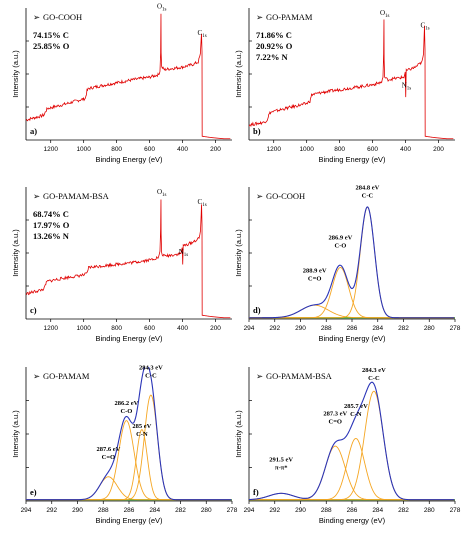  What do you see at coordinates (356, 406) in the screenshot?
I see `peak-energy-label: 285.7 eV` at bounding box center [356, 406].